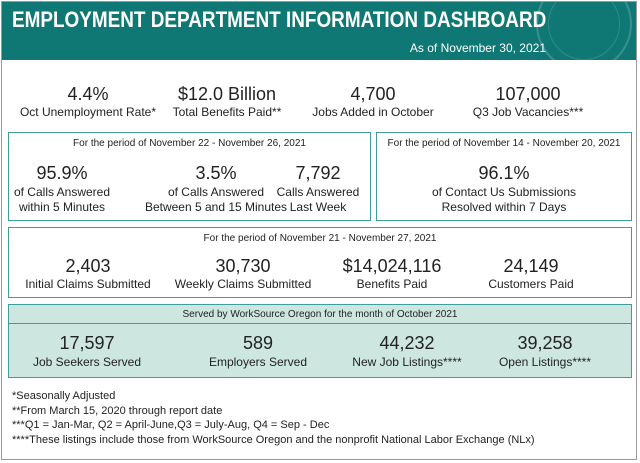 This screenshot has width=640, height=463. Describe the element at coordinates (584, 31) in the screenshot. I see `seal` at that location.